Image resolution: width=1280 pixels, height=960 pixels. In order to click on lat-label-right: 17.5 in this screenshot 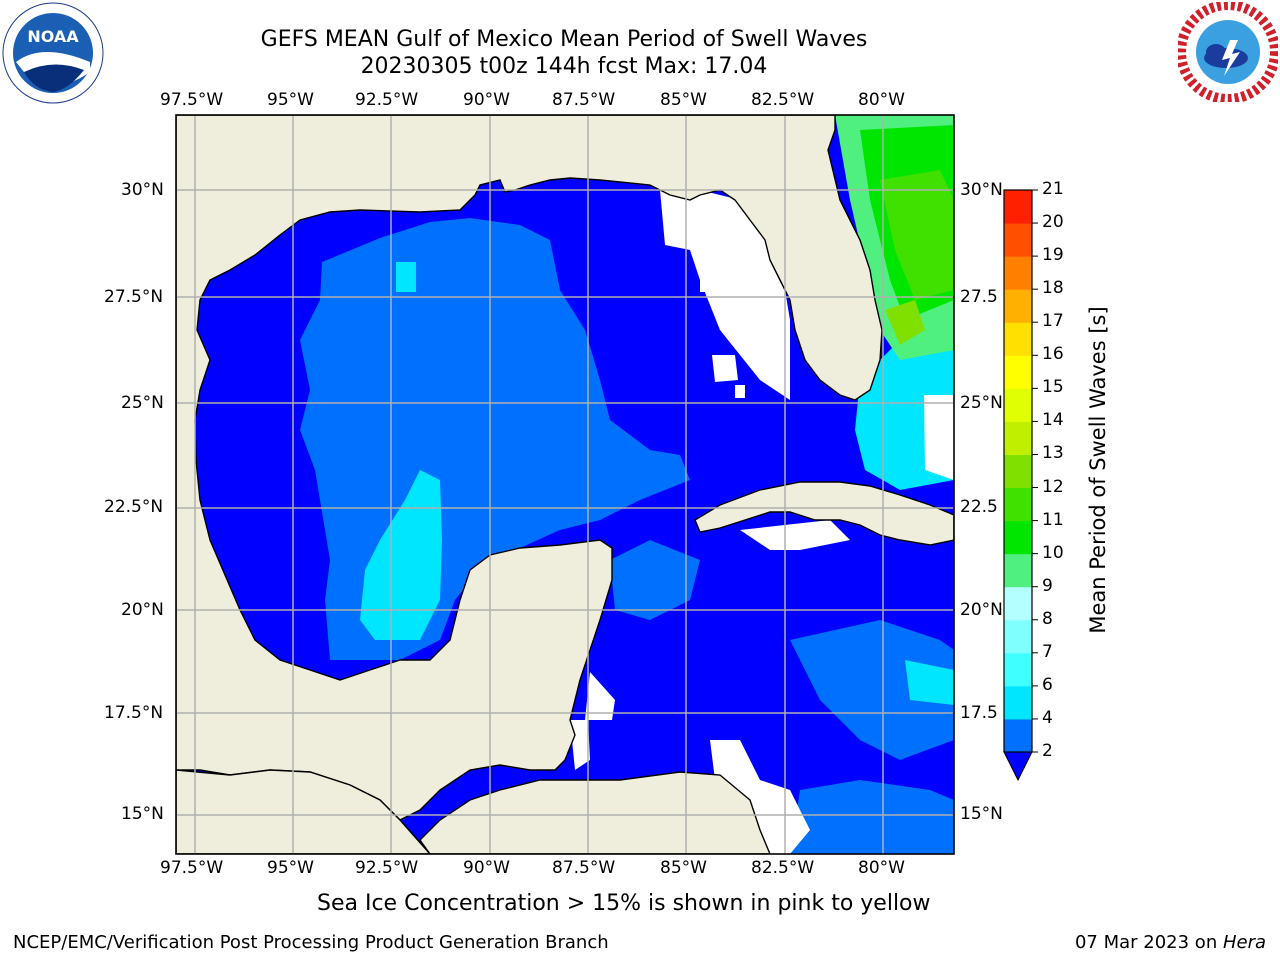, I will do `click(979, 713)`.